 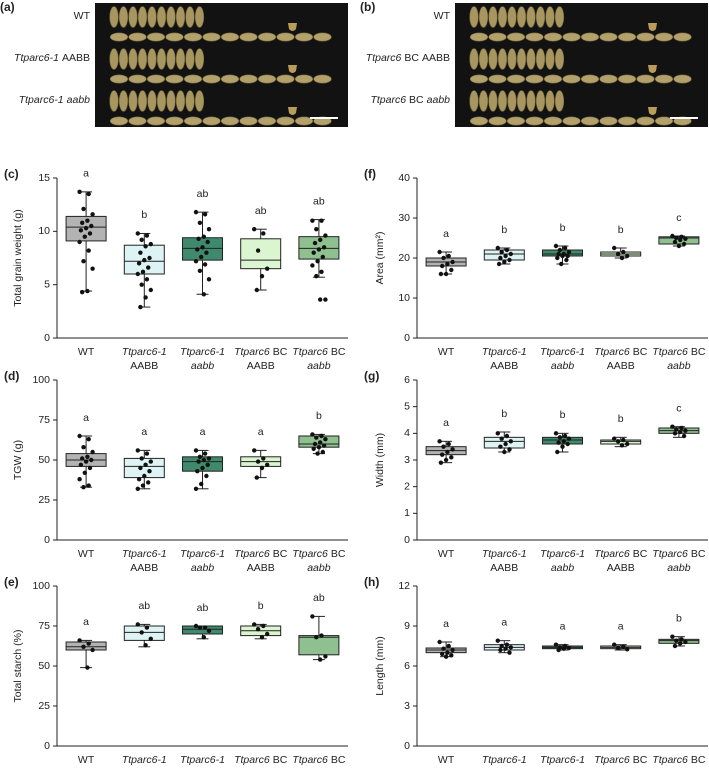 What do you see at coordinates (563, 228) in the screenshot?
I see `significance-letter: b` at bounding box center [563, 228].